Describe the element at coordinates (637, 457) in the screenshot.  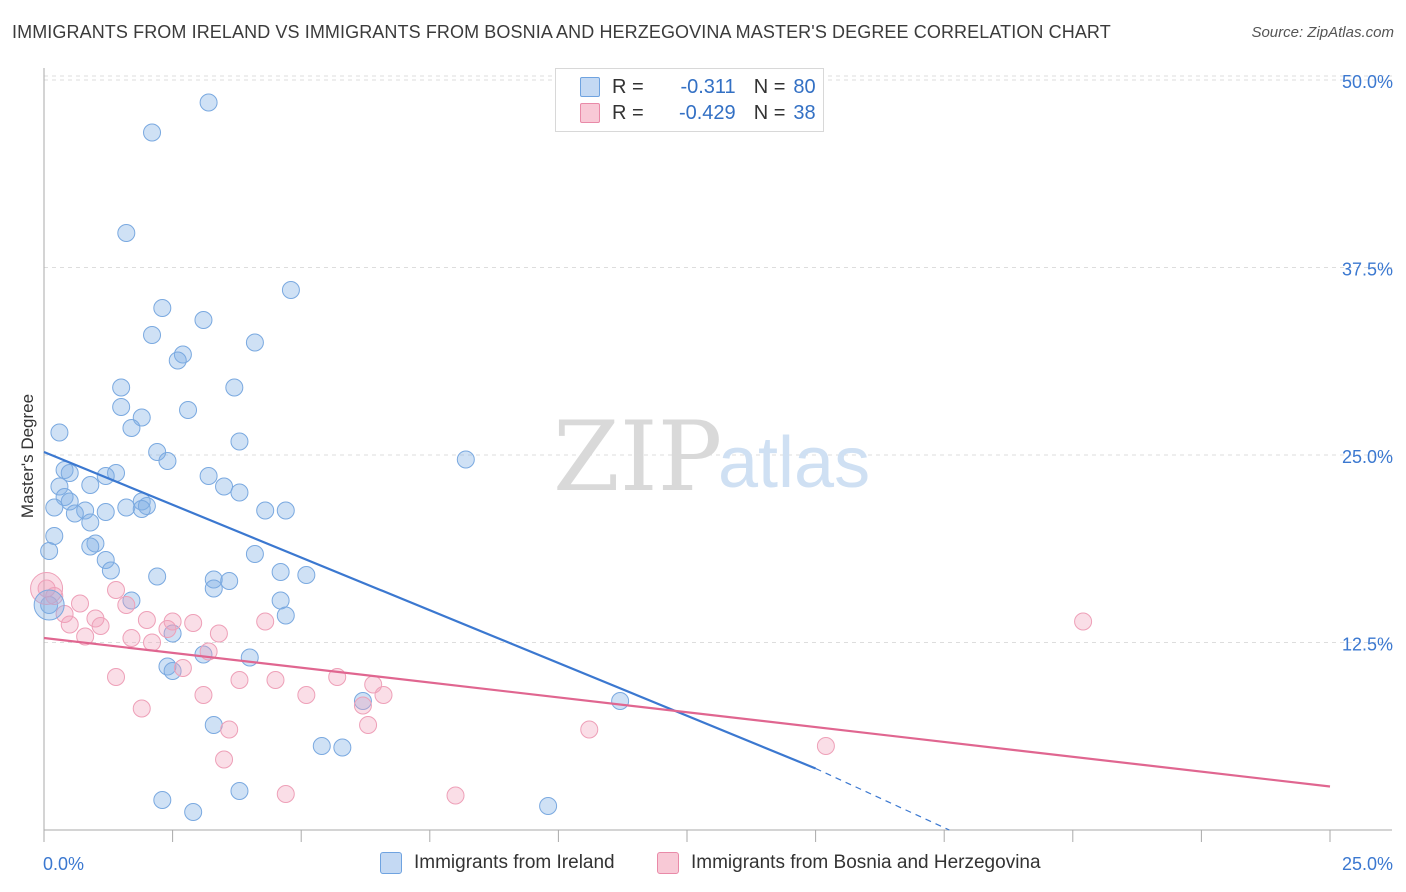
I see `watermark-zip: ZIP` at that location.